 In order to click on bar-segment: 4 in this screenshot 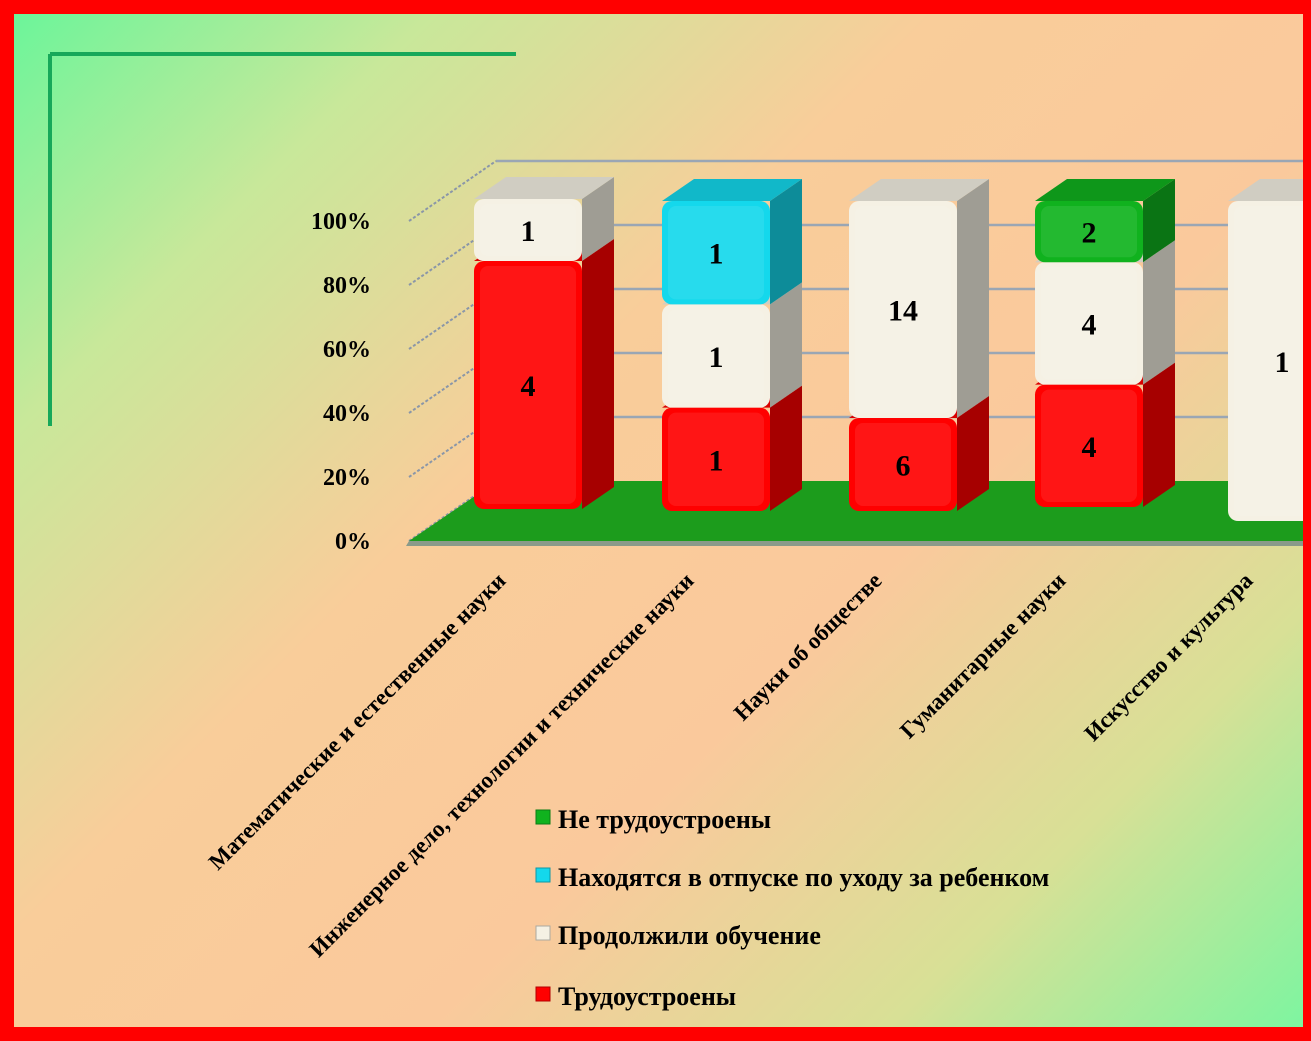, I will do `click(544, 374)`.